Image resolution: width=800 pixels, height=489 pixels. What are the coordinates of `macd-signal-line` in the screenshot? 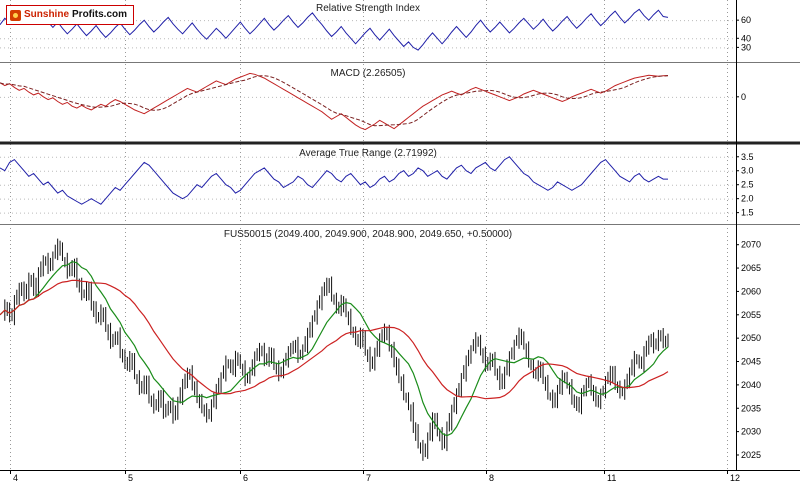 It's located at (334, 101).